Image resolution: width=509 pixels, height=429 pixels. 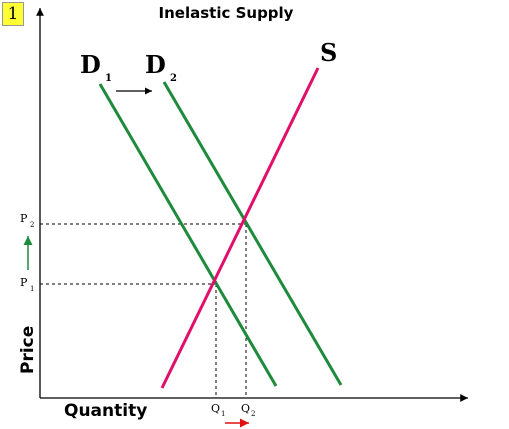 What do you see at coordinates (32, 225) in the screenshot?
I see `p2-label-sub: 2` at bounding box center [32, 225].